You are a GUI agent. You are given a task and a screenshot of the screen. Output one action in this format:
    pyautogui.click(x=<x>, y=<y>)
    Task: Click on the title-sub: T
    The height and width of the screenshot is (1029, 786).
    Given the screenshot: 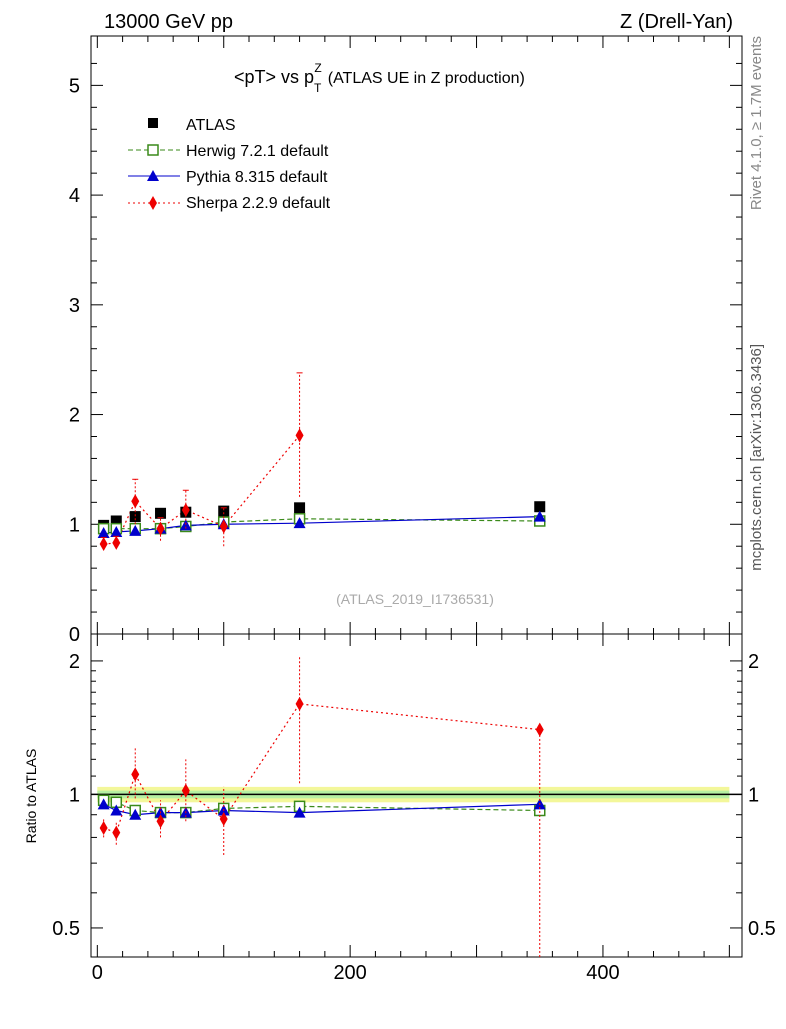 What is the action you would take?
    pyautogui.click(x=318, y=88)
    